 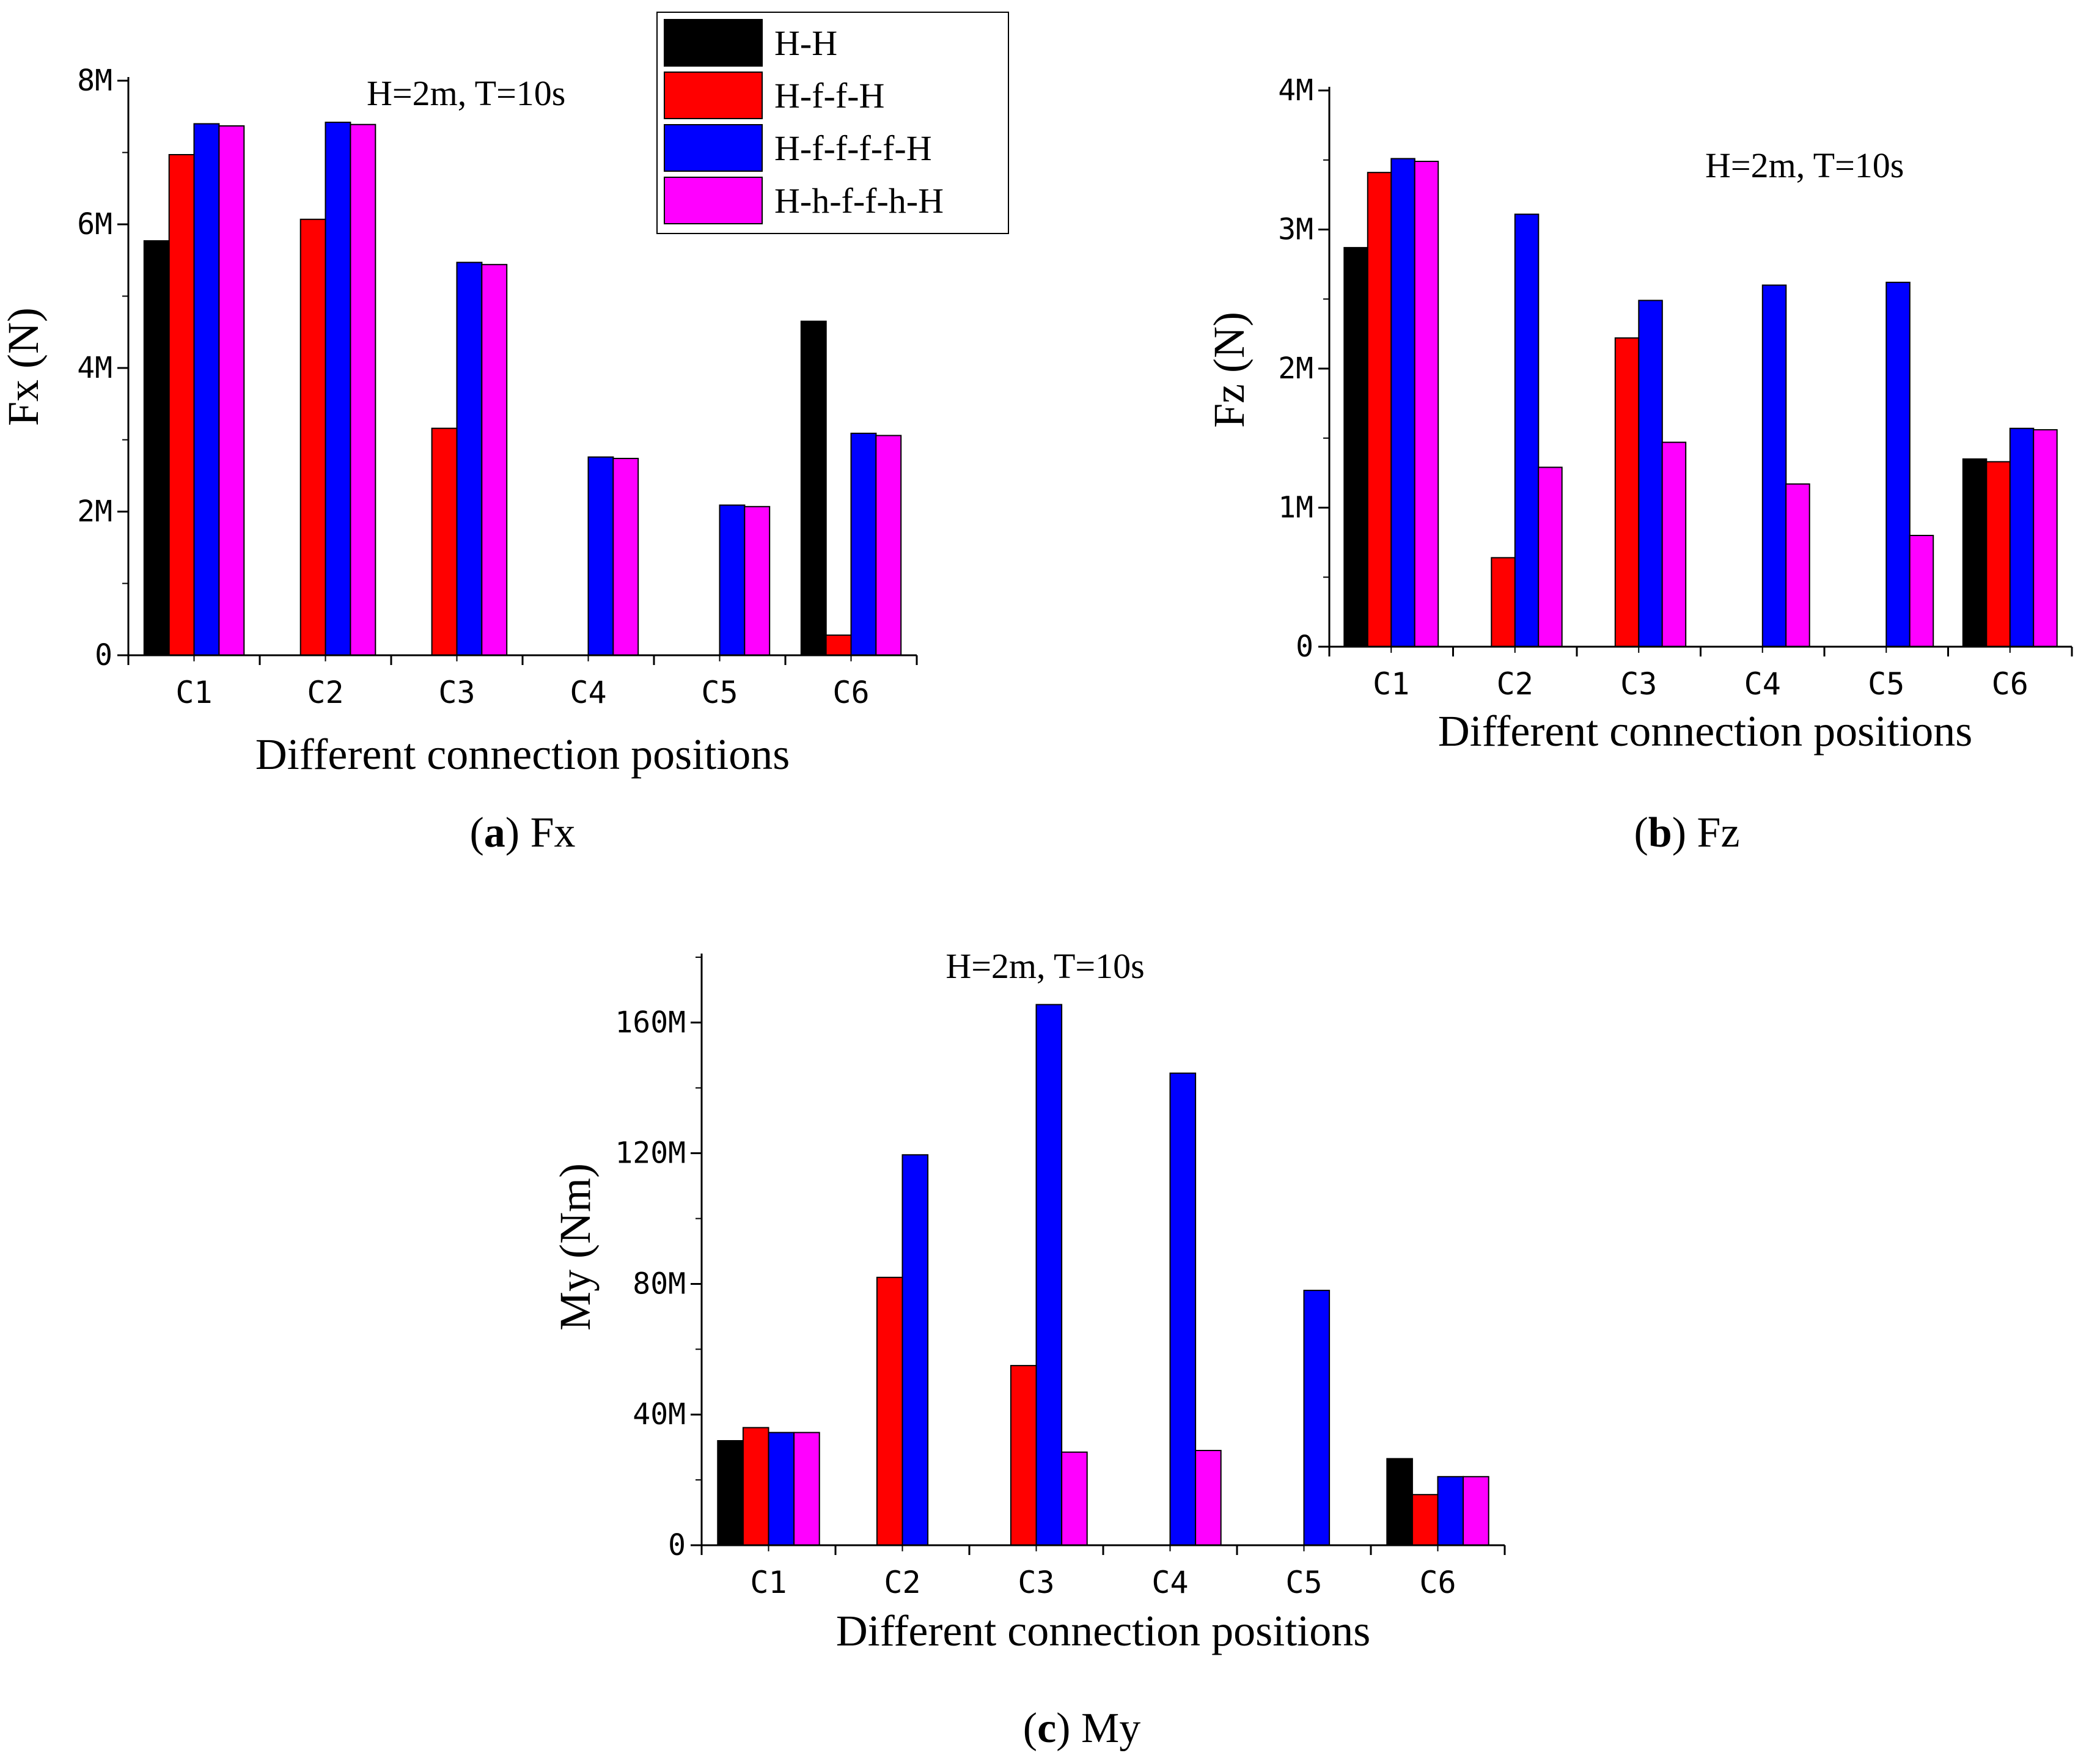 I want to click on bar-c-C4-H-h-f-f-h-H, so click(x=1208, y=1498).